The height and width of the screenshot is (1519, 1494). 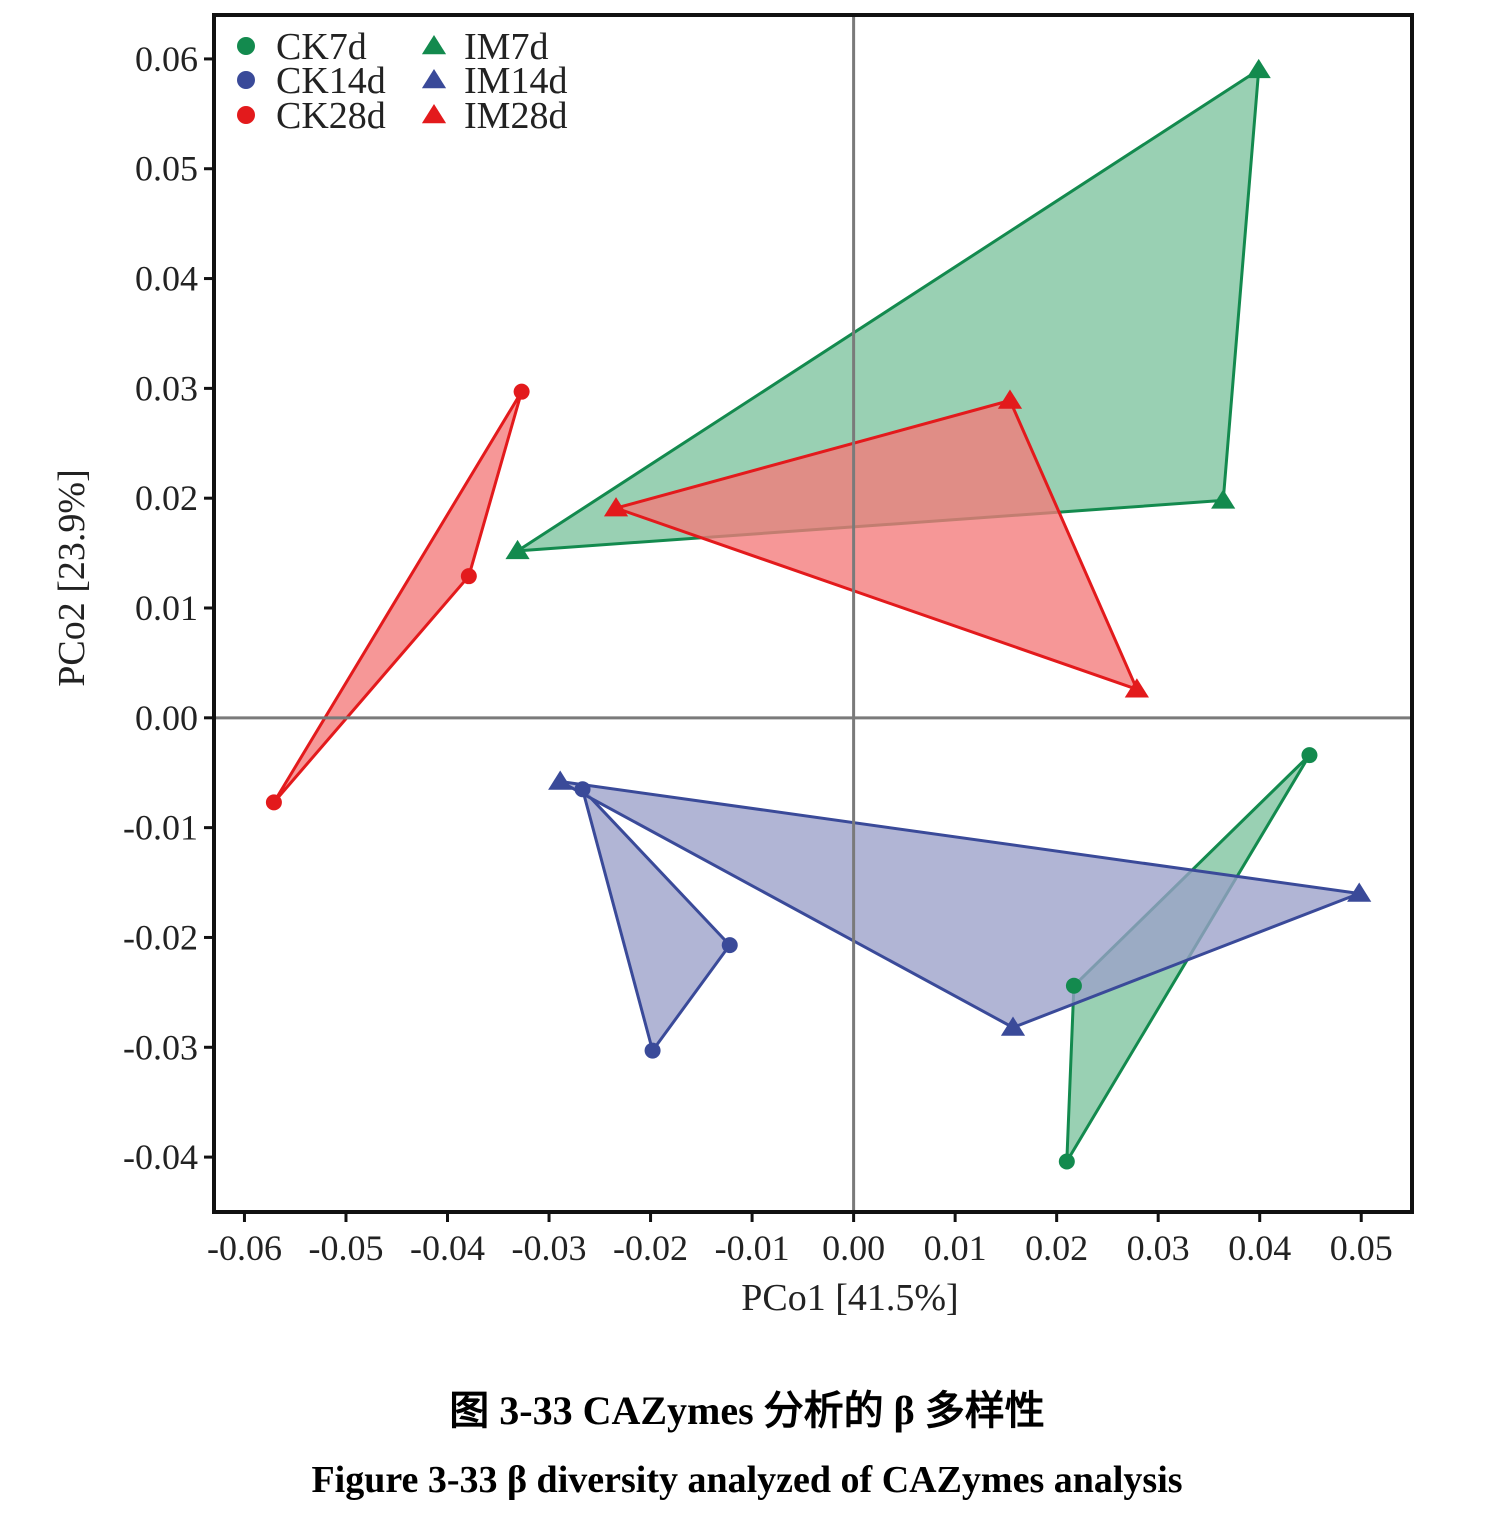 What do you see at coordinates (166, 718) in the screenshot?
I see `y-tick-label: 0.00` at bounding box center [166, 718].